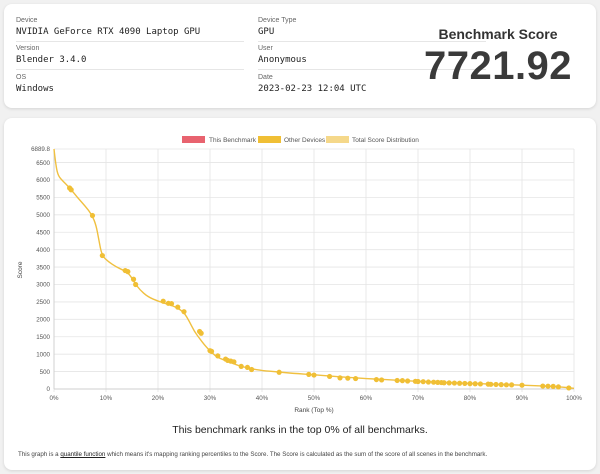  Describe the element at coordinates (49, 389) in the screenshot. I see `y-tick-label: 0` at that location.